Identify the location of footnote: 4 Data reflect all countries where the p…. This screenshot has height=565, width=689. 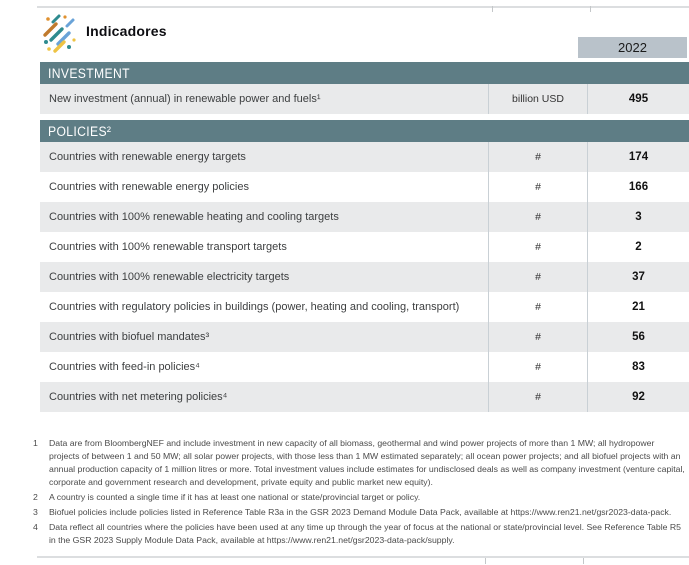
(359, 534).